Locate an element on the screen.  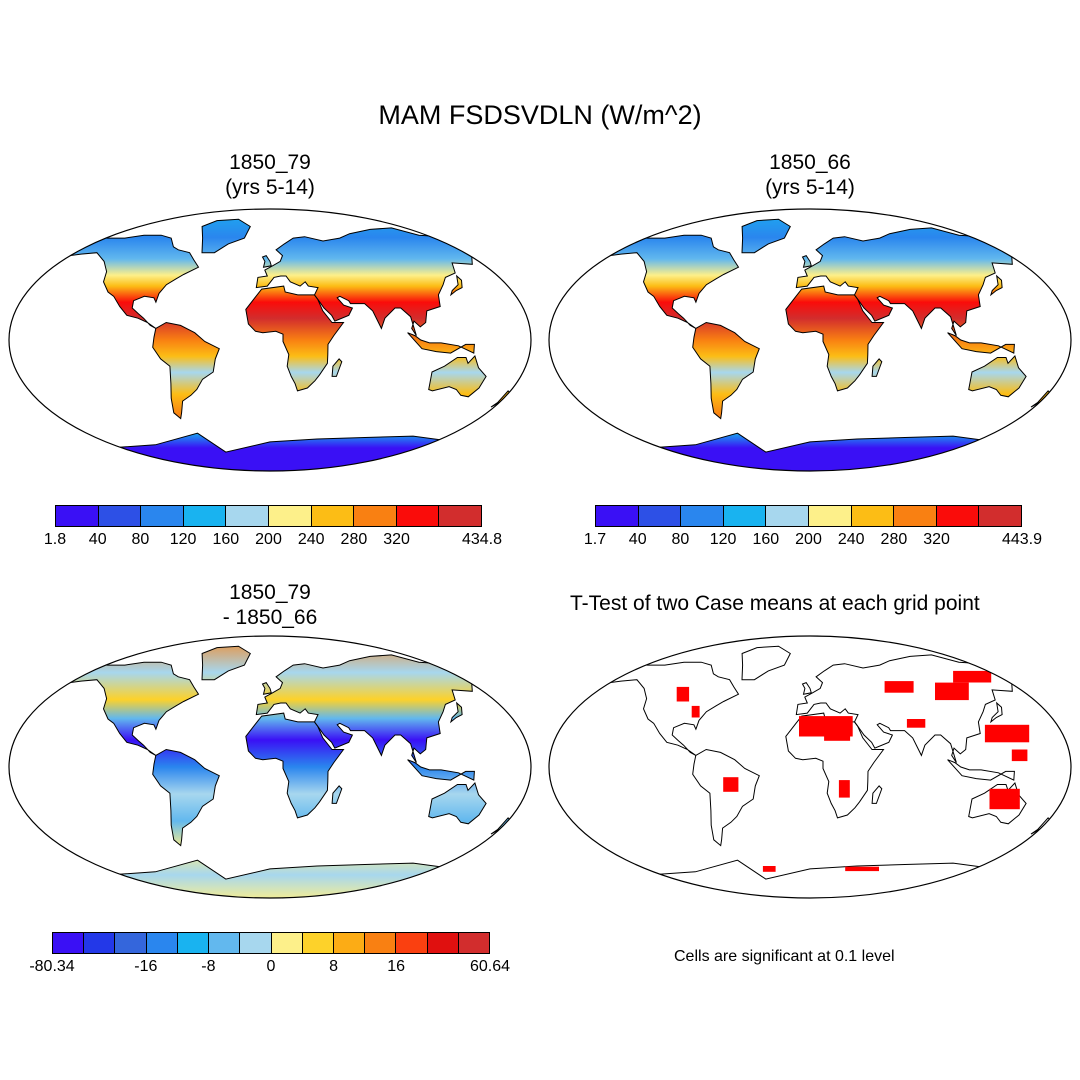
figure-title: MAM FSDSVDLN (W/m^2) is located at coordinates (540, 115).